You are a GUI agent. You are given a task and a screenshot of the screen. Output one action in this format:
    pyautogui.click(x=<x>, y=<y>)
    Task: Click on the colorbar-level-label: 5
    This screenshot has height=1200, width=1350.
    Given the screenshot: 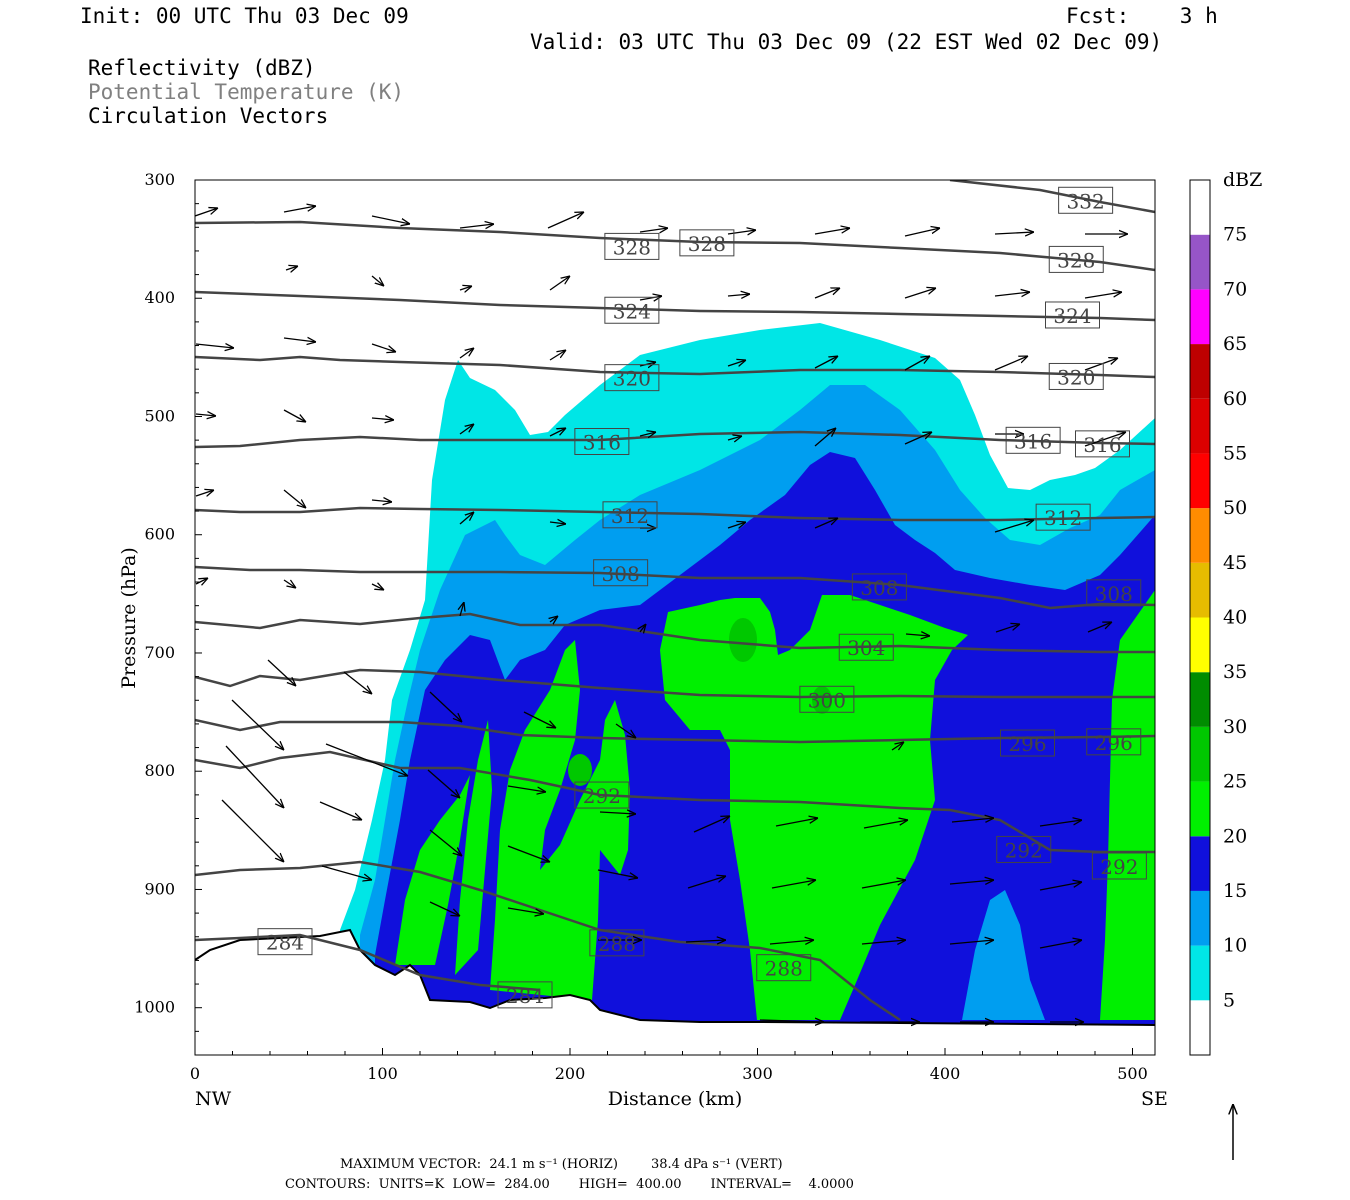 What is the action you would take?
    pyautogui.click(x=1229, y=1000)
    